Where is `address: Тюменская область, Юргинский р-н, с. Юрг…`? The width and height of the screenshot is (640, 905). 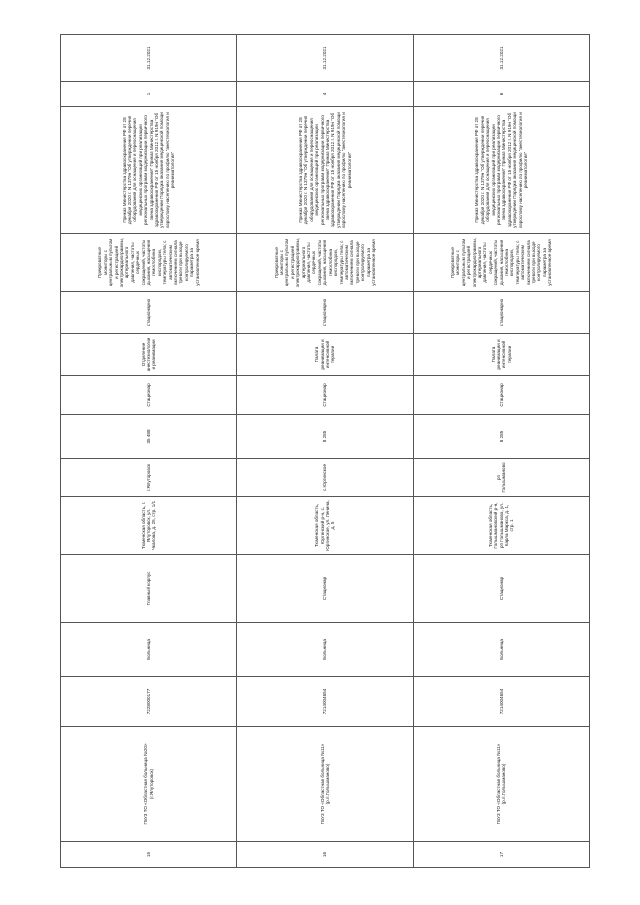
address: Тюменская область, Юргинский р-н, с. Юрг… is located at coordinates (325, 525).